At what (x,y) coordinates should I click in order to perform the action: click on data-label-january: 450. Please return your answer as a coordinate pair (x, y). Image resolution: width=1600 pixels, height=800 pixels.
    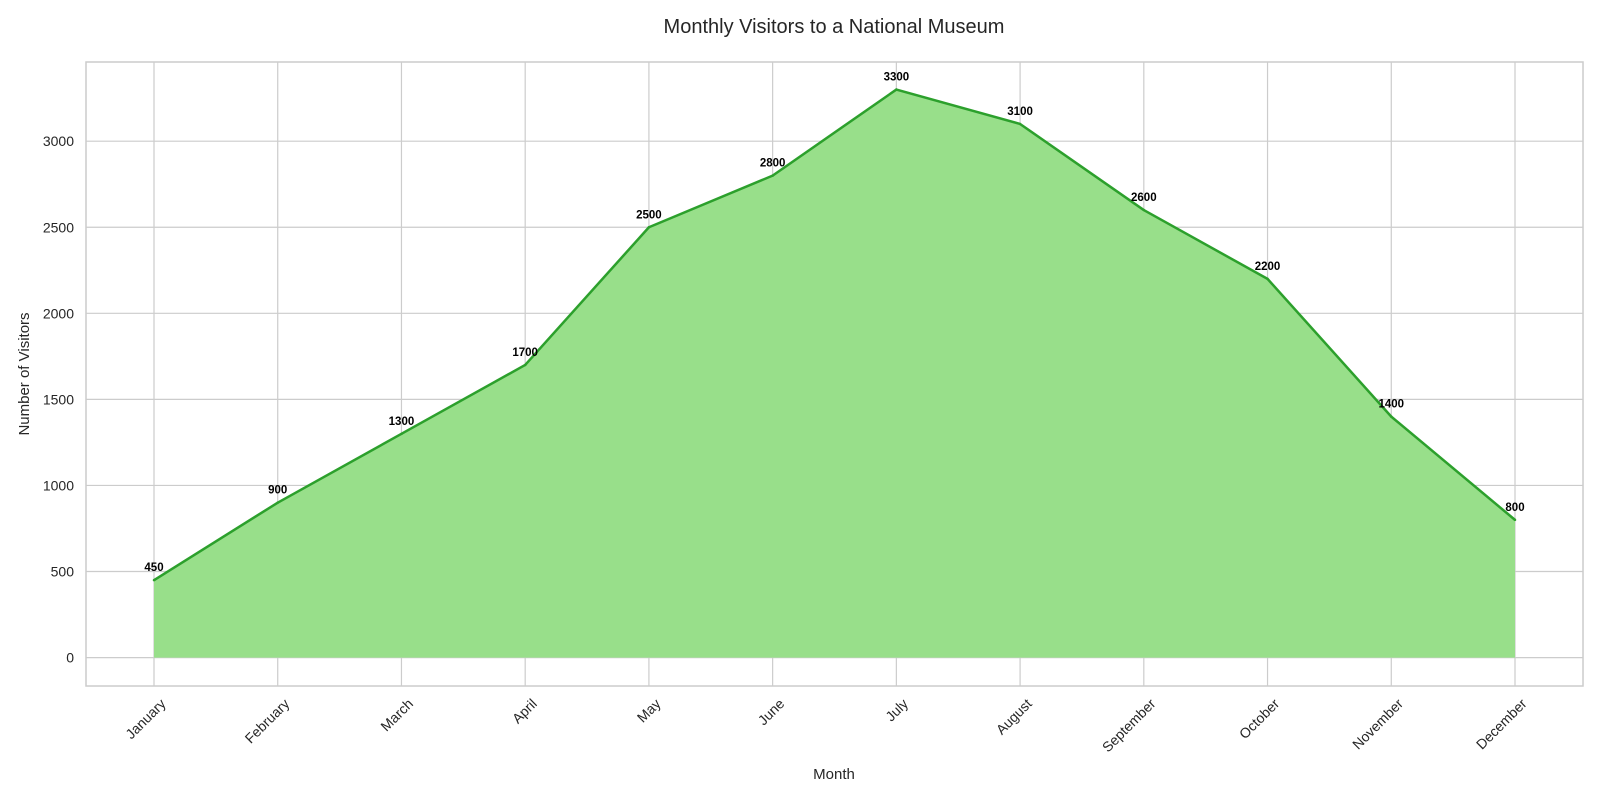
    Looking at the image, I should click on (153, 568).